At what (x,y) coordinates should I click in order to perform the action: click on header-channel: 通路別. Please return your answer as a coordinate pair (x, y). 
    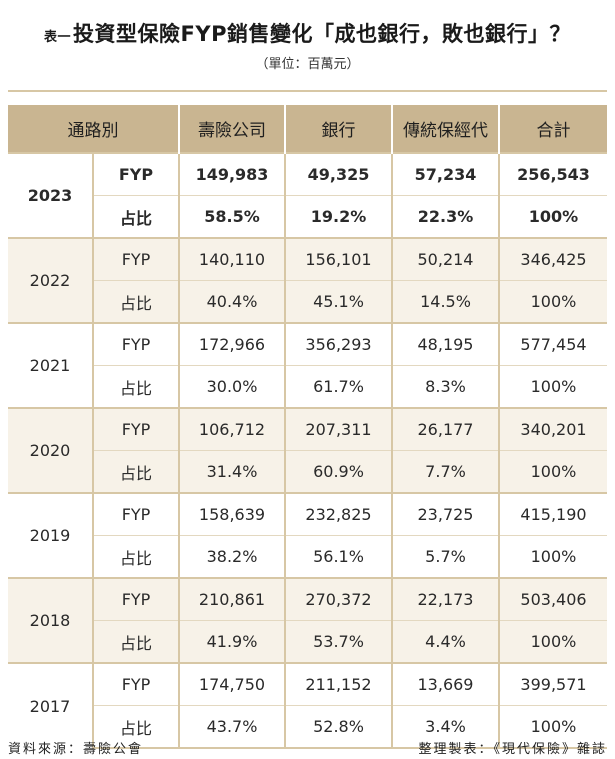
    Looking at the image, I should click on (93, 129).